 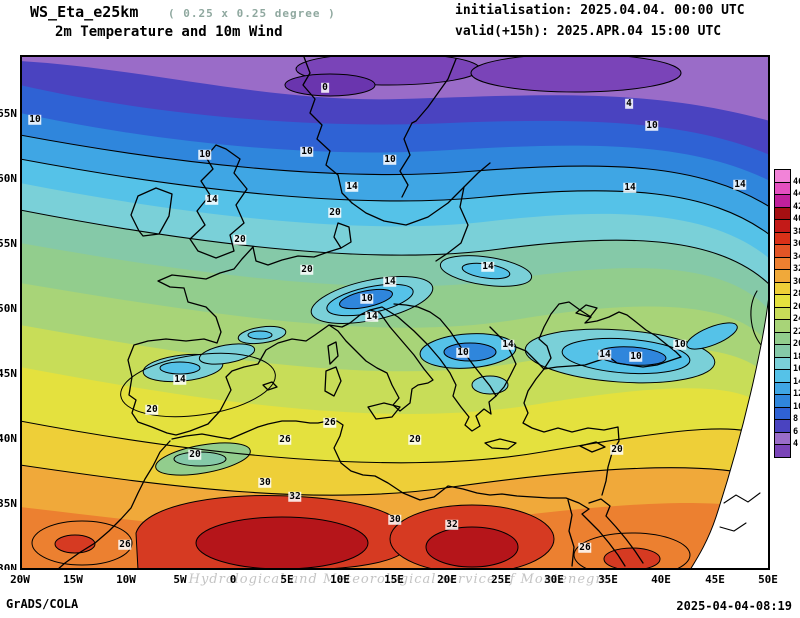 What do you see at coordinates (340, 579) in the screenshot?
I see `lon-tick-10E: 10E` at bounding box center [340, 579].